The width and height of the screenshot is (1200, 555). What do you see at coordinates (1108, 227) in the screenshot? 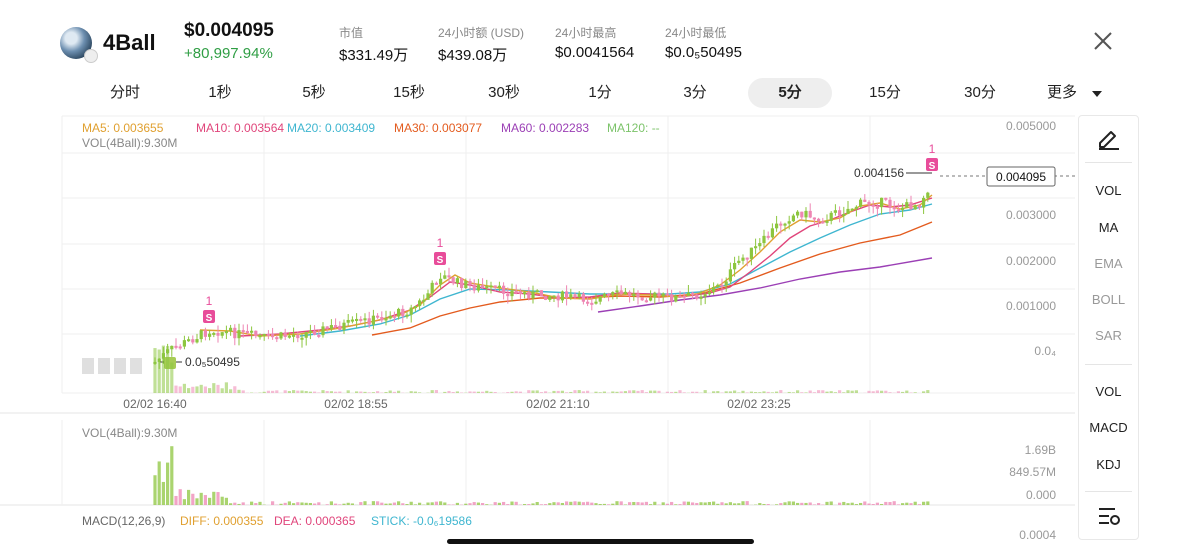
I see `indicator-ma: MA` at bounding box center [1108, 227].